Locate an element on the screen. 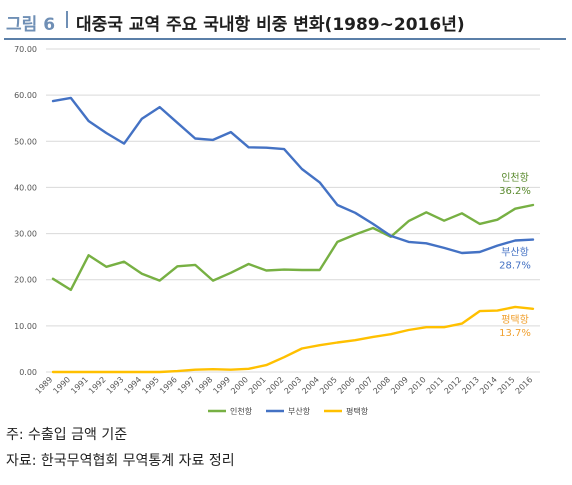  legend-label: 부산항 is located at coordinates (299, 410).